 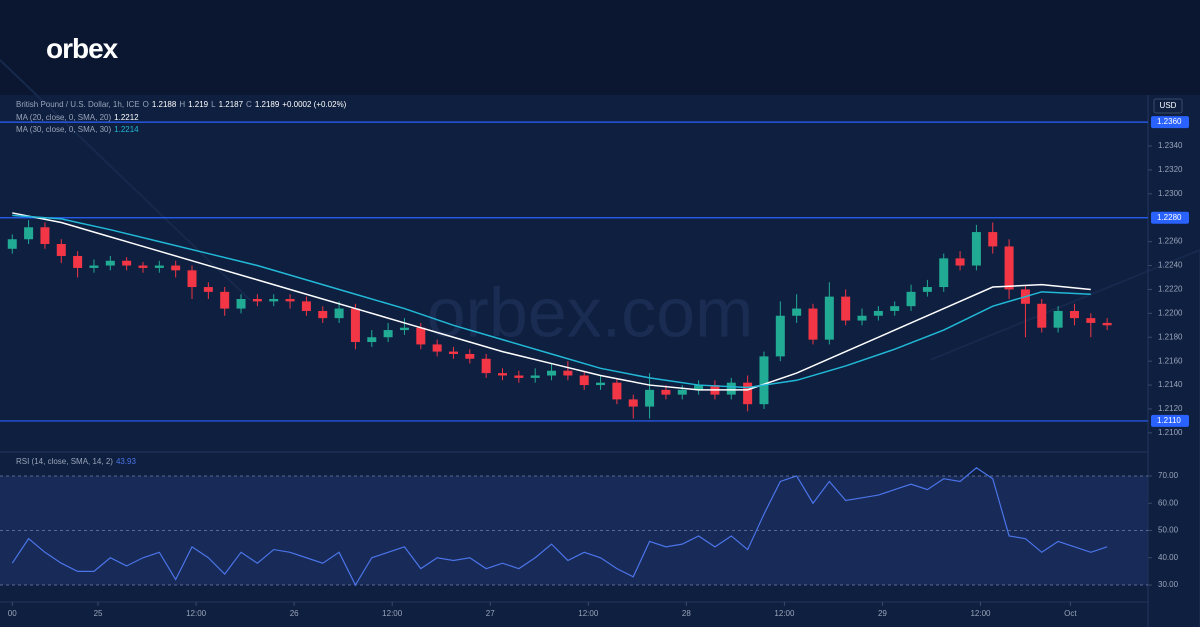 What do you see at coordinates (1170, 336) in the screenshot?
I see `y-tick-label: 1.2180` at bounding box center [1170, 336].